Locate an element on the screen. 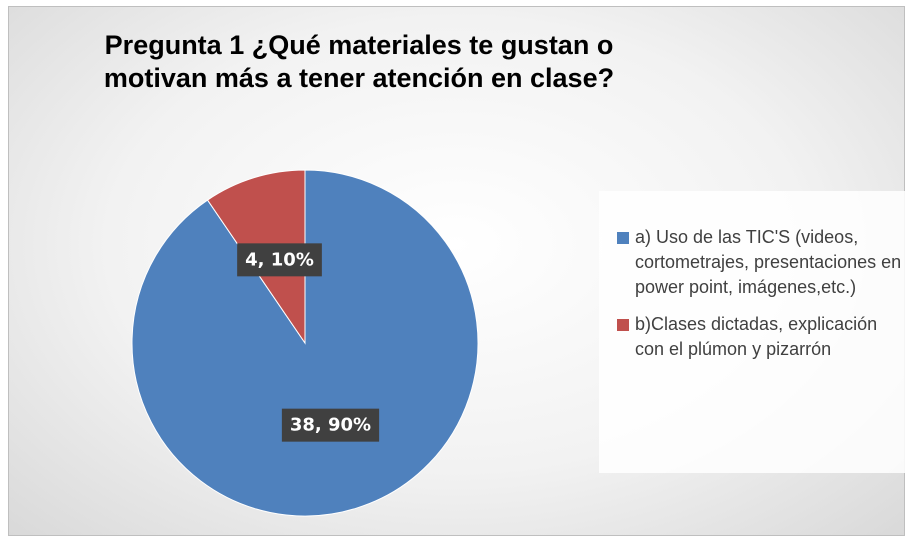 Image resolution: width=913 pixels, height=542 pixels. data-label-text: 38, 90% is located at coordinates (330, 425).